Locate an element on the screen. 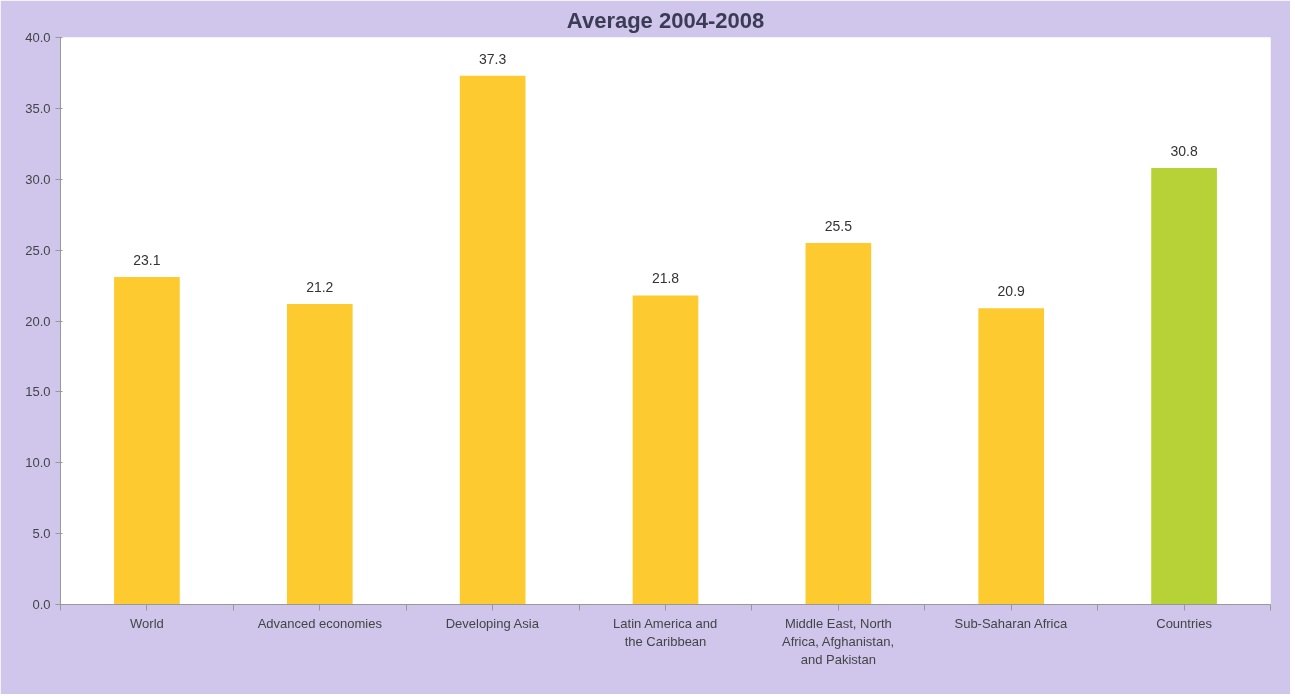 The height and width of the screenshot is (698, 1295). data-label: 20.9 is located at coordinates (1011, 291).